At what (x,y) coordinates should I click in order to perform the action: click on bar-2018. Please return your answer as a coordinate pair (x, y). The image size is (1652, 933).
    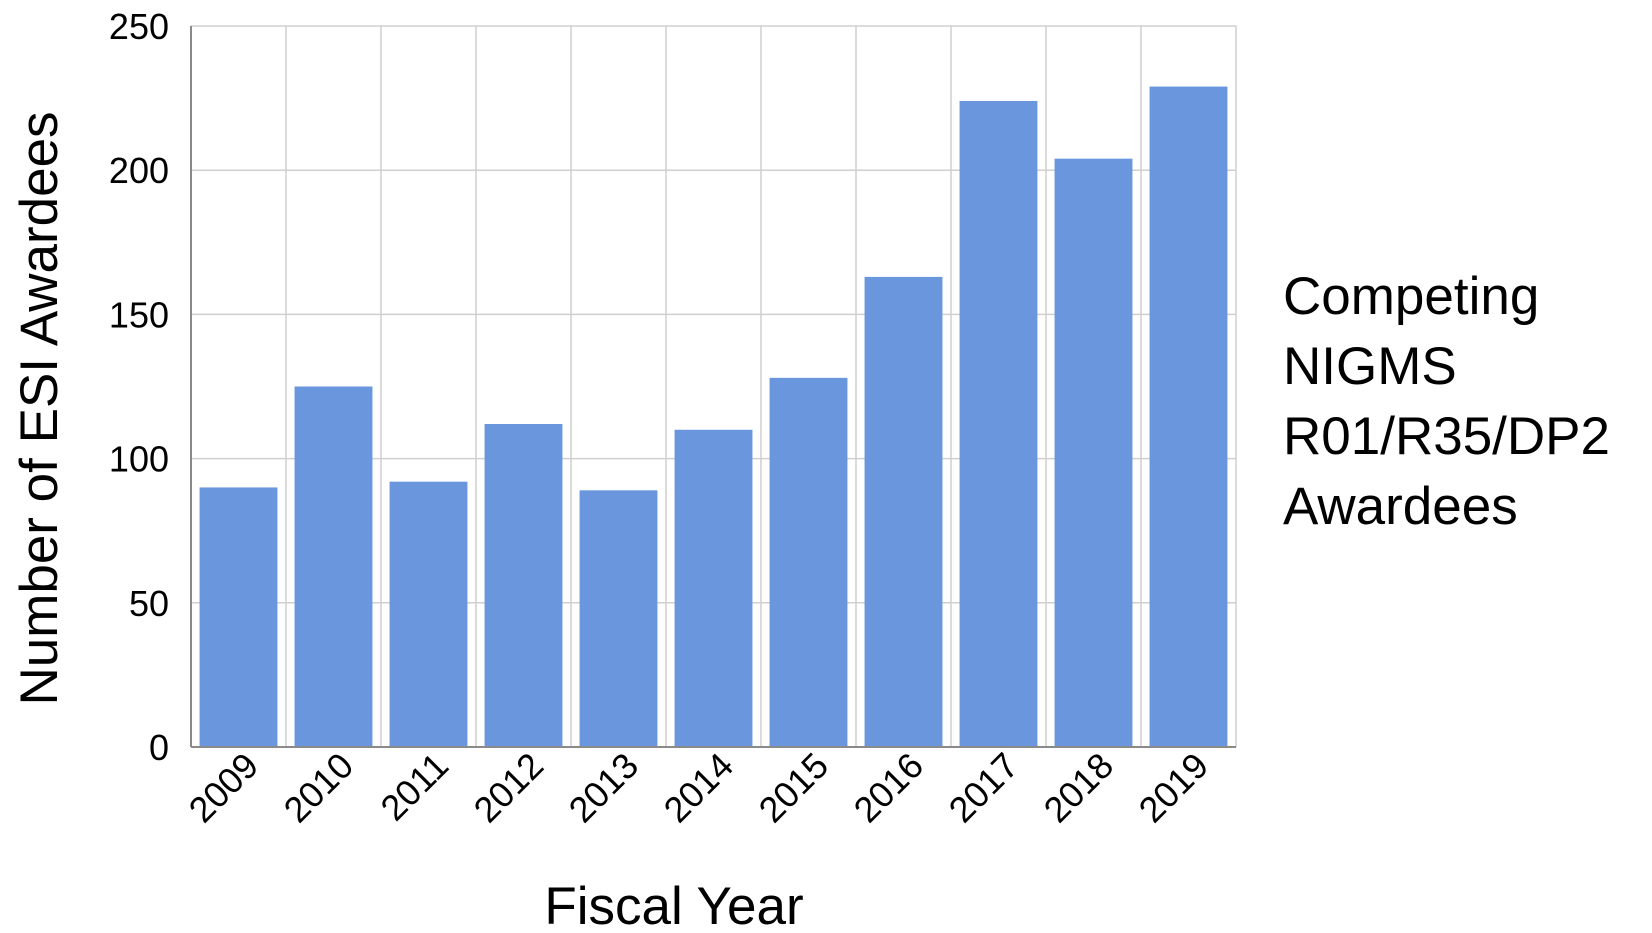
    Looking at the image, I should click on (1093, 452).